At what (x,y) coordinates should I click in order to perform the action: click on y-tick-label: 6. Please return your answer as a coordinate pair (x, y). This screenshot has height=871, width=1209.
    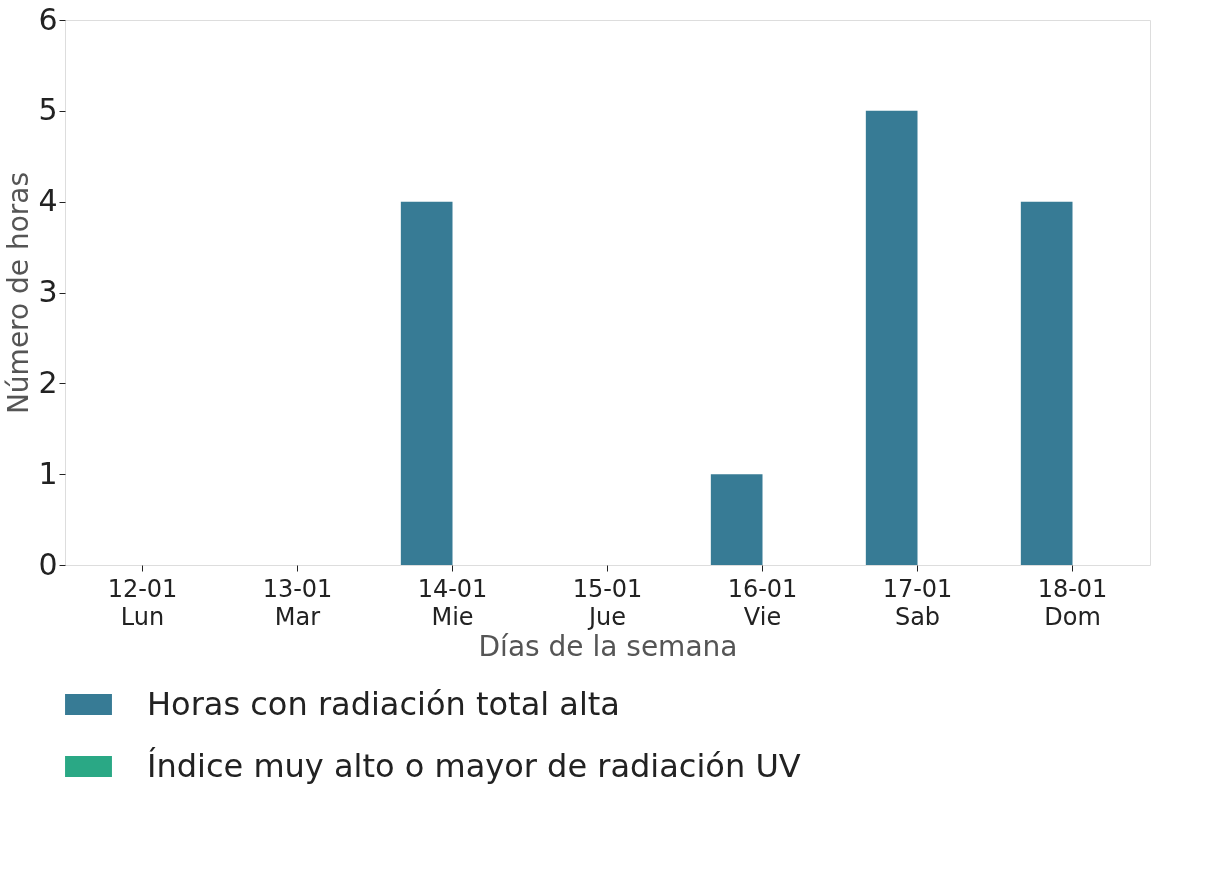
    Looking at the image, I should click on (48, 19).